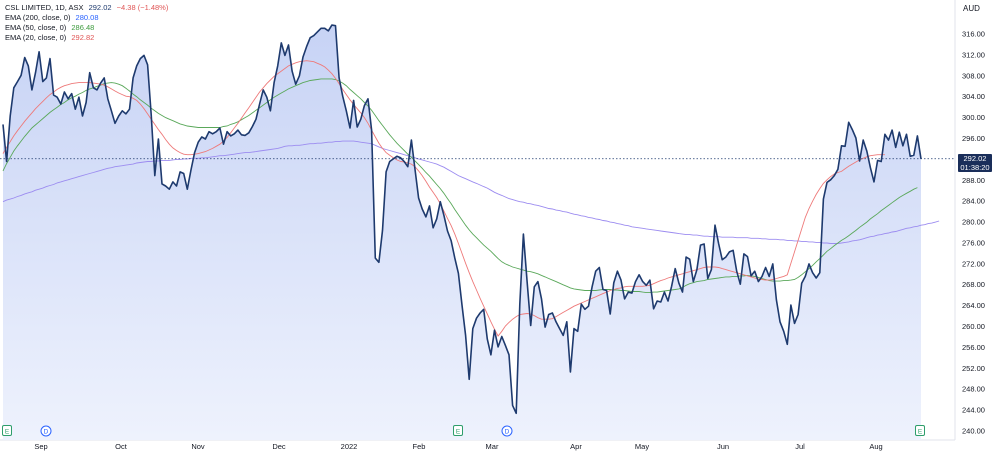 This screenshot has width=1000, height=462. Describe the element at coordinates (36, 37) in the screenshot. I see `ema20-label: EMA (20, close, 0)` at that location.